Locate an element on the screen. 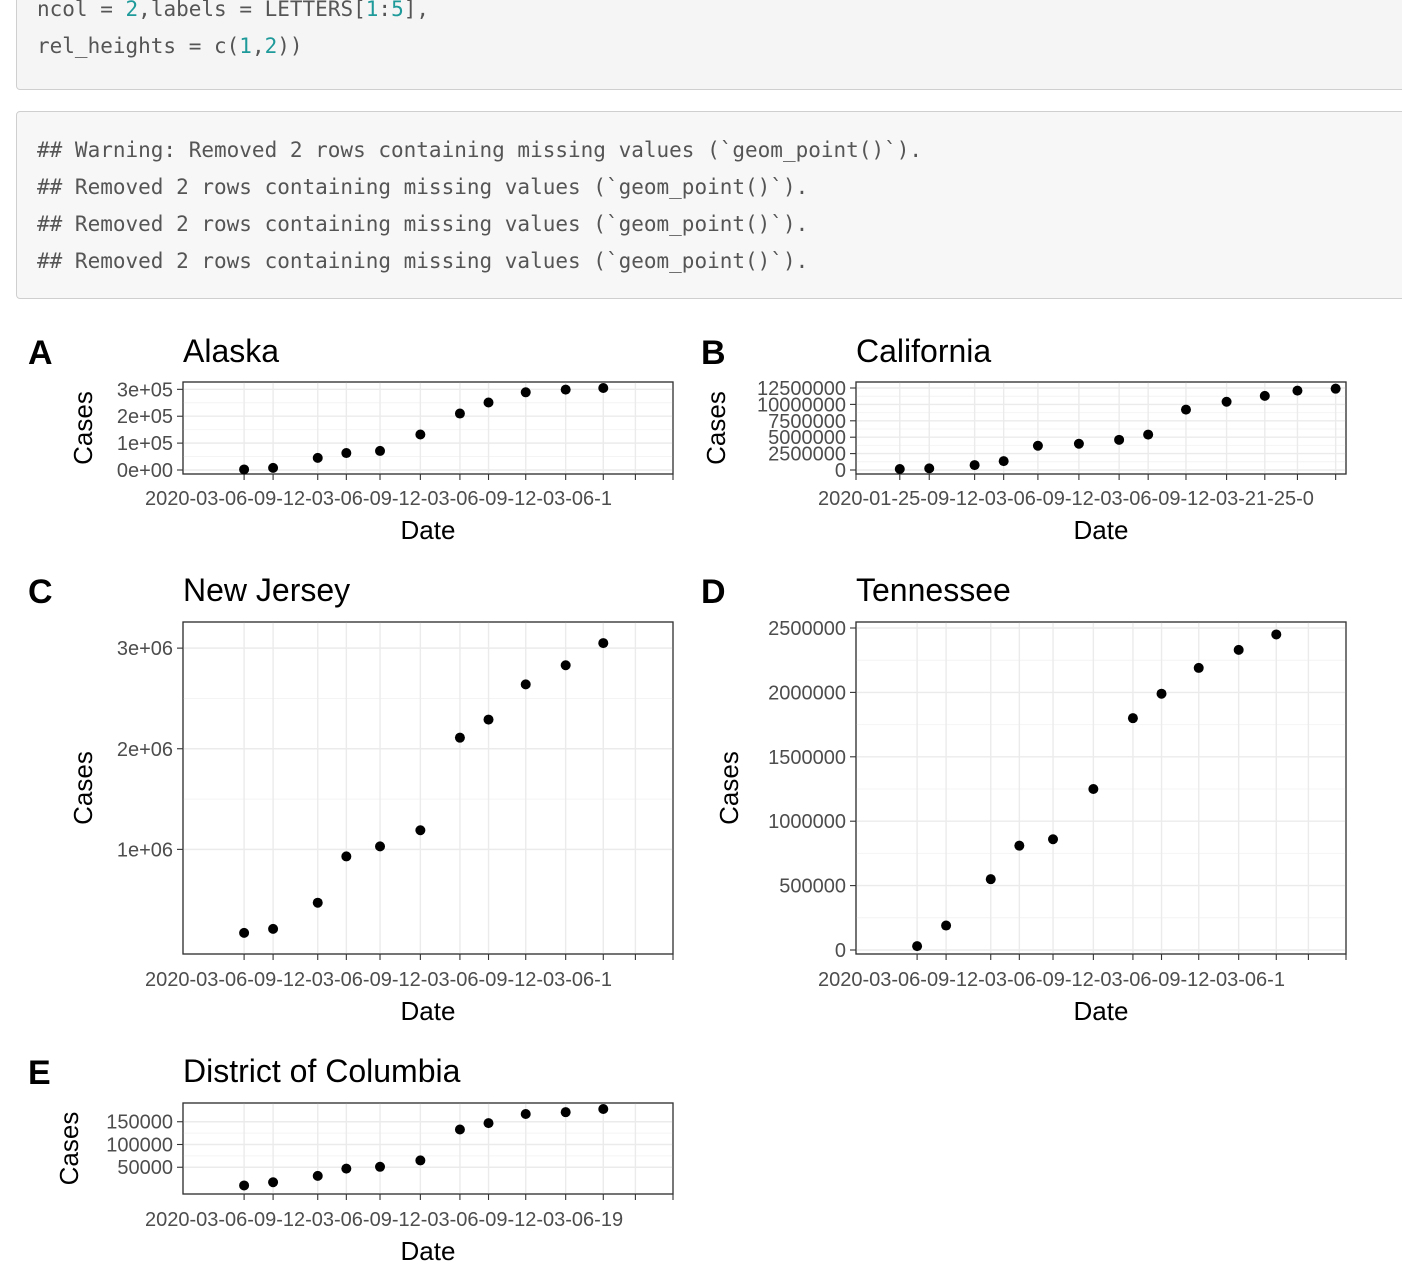 The width and height of the screenshot is (1402, 1274). y-tick-label: 12500000 is located at coordinates (801, 389).